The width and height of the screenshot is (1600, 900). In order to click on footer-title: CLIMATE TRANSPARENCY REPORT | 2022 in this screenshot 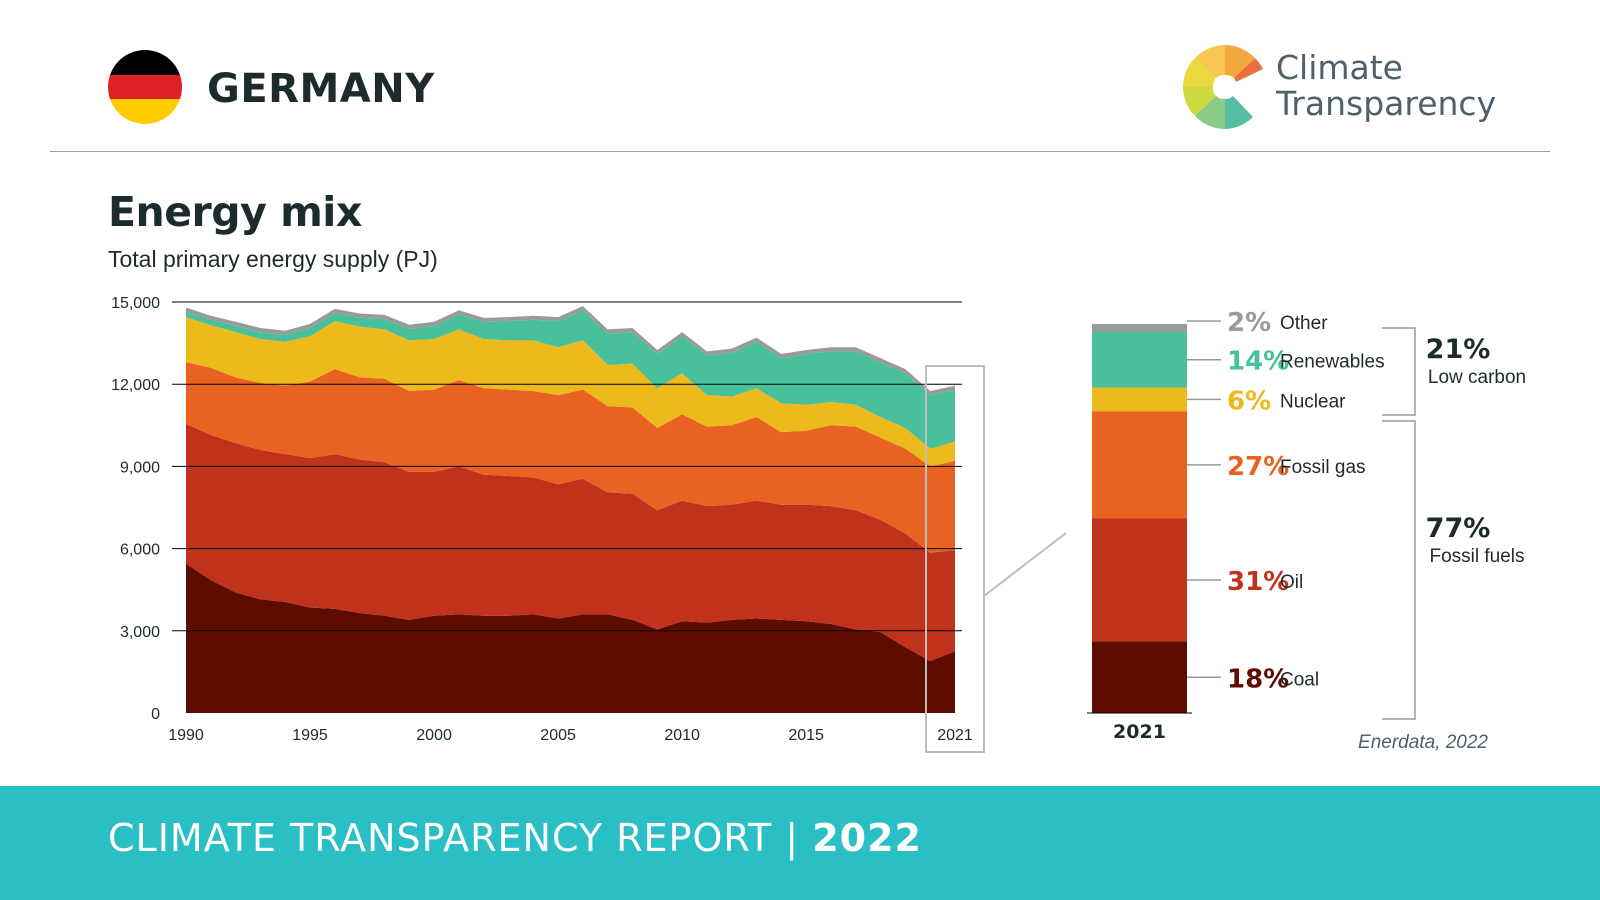, I will do `click(515, 838)`.